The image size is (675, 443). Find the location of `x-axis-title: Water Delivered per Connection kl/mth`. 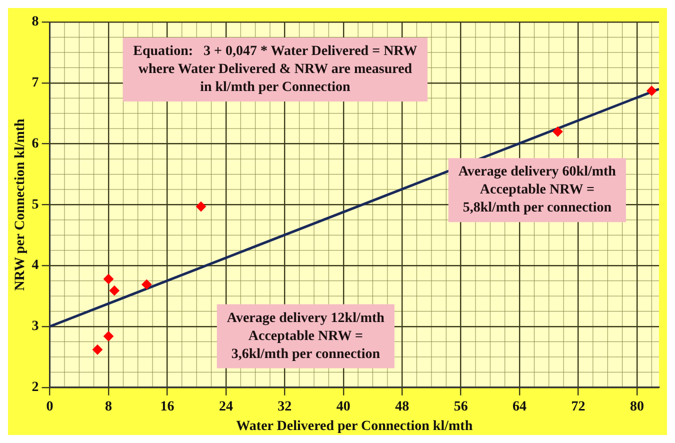

x-axis-title: Water Delivered per Connection kl/mth is located at coordinates (354, 426).